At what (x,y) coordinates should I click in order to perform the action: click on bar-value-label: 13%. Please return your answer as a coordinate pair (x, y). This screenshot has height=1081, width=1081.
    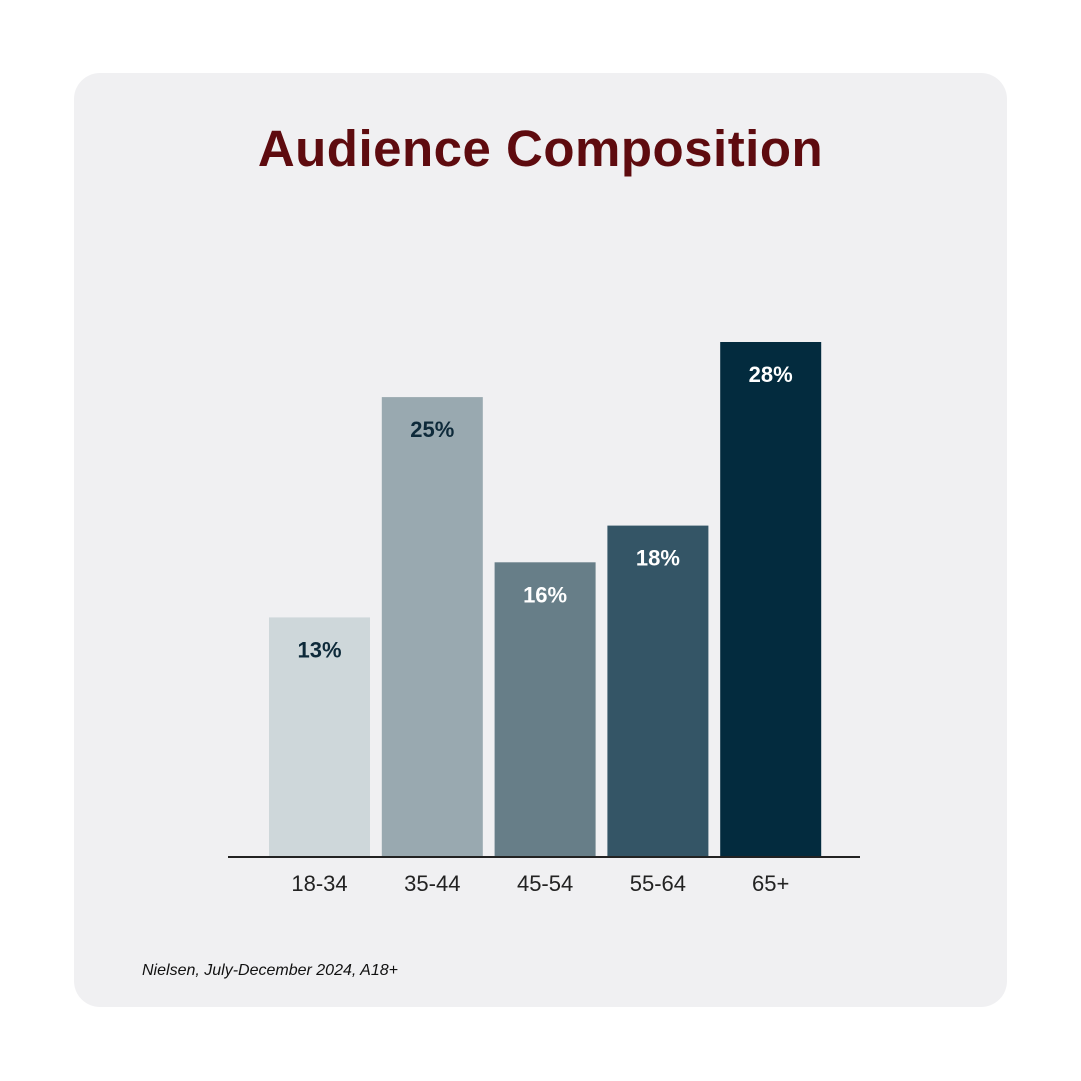
    Looking at the image, I should click on (319, 649).